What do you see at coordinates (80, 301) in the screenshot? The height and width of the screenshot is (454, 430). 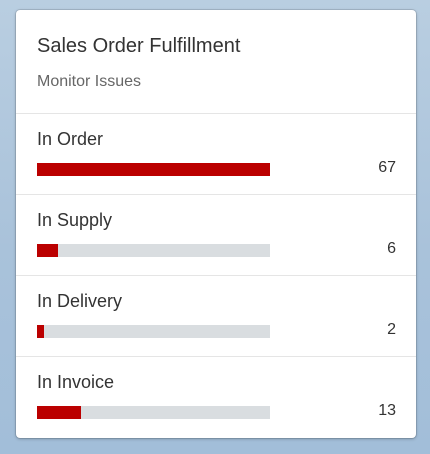 I see `issue-label: In Delivery` at bounding box center [80, 301].